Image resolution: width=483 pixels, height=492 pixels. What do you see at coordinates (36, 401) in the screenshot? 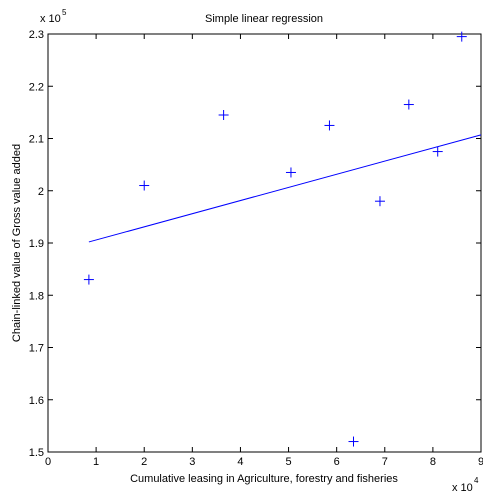
I see `y-tick-label: 1.6` at bounding box center [36, 401].